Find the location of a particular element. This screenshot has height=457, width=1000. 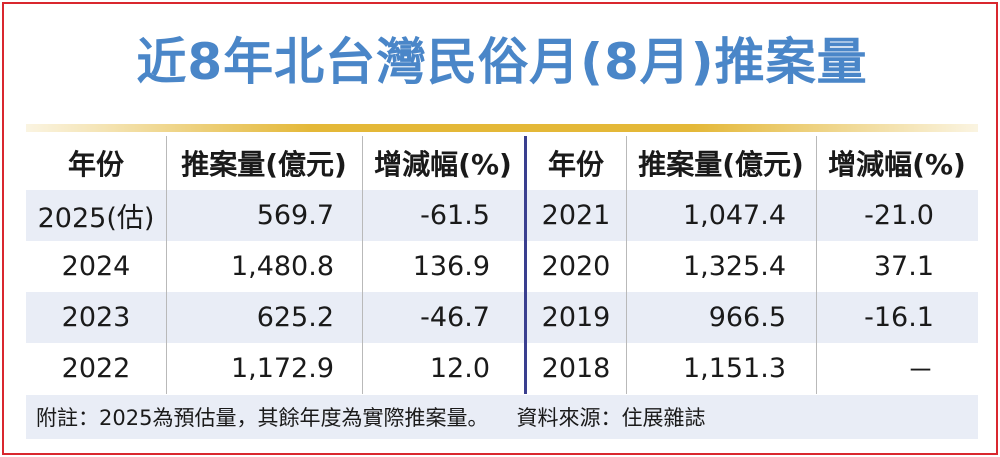

half-divider is located at coordinates (525, 265).